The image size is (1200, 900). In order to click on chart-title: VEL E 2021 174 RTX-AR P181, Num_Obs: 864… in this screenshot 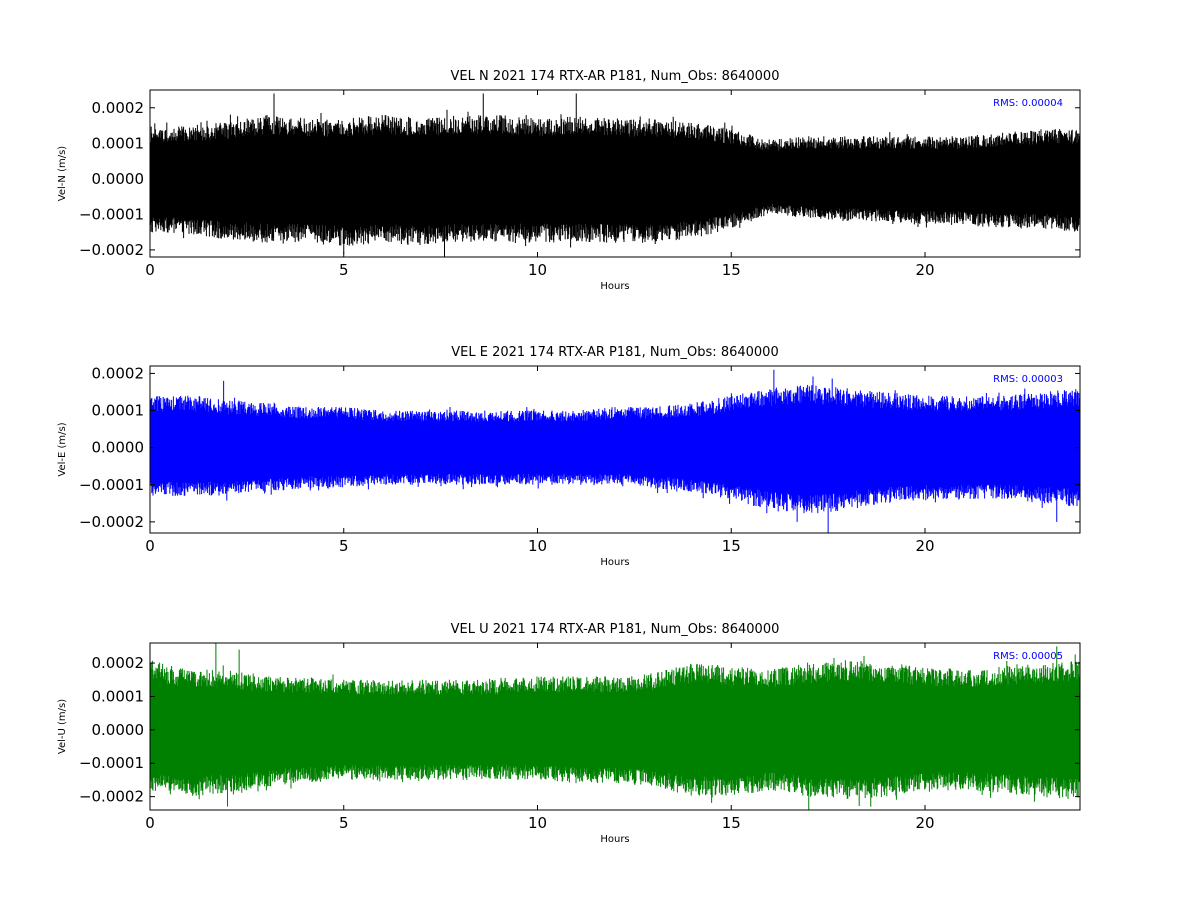, I will do `click(614, 352)`.